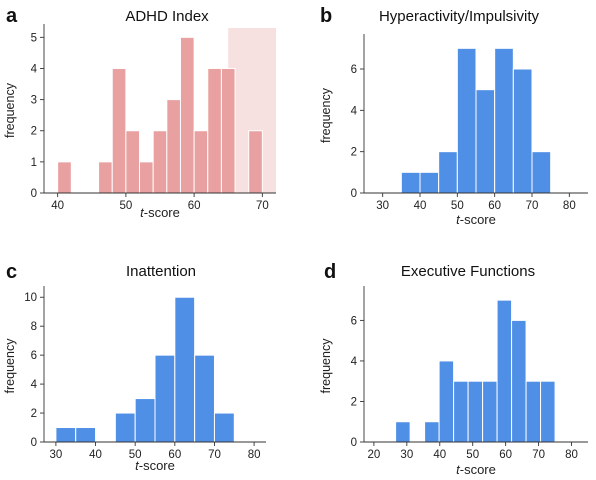 The image size is (596, 480). Describe the element at coordinates (30, 298) in the screenshot. I see `y-tick-label: 10` at that location.